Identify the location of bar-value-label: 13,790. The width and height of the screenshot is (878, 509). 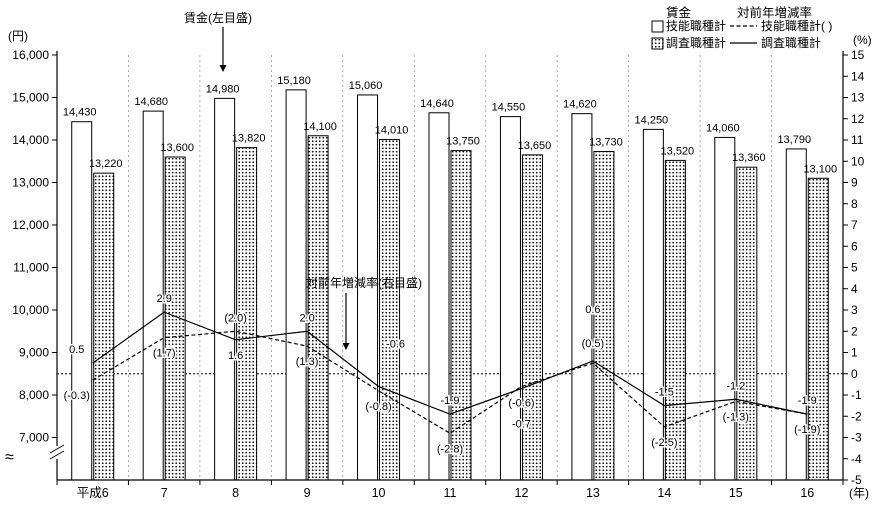
(794, 140).